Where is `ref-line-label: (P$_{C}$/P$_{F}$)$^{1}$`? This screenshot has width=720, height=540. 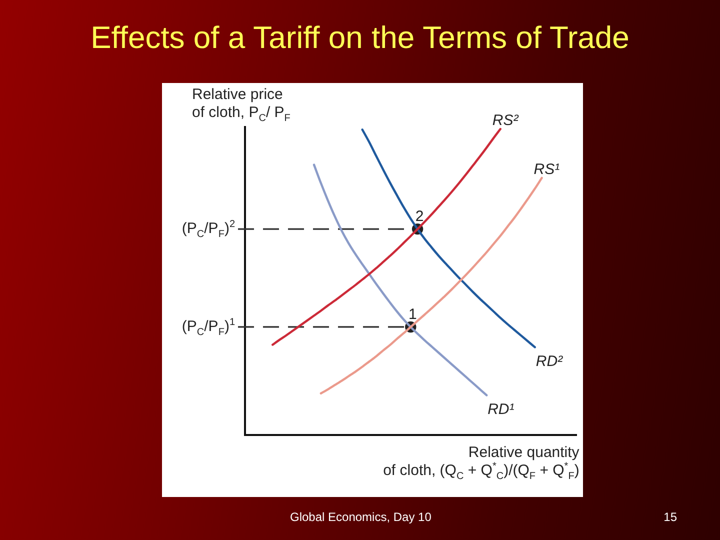
ref-line-label: (P$_{C}$/P$_{F}$)$^{1}$ is located at coordinates (208, 327).